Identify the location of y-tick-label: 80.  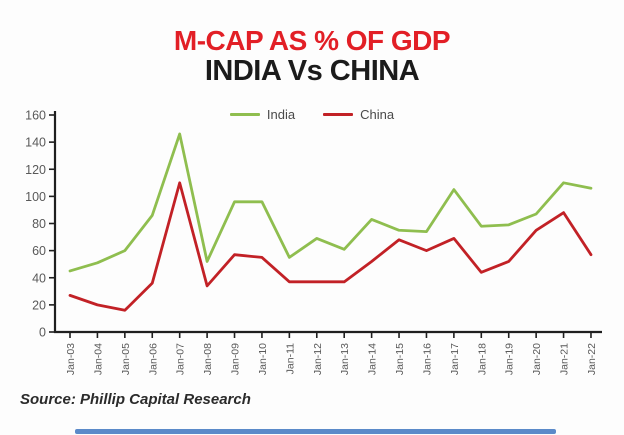
(39, 224).